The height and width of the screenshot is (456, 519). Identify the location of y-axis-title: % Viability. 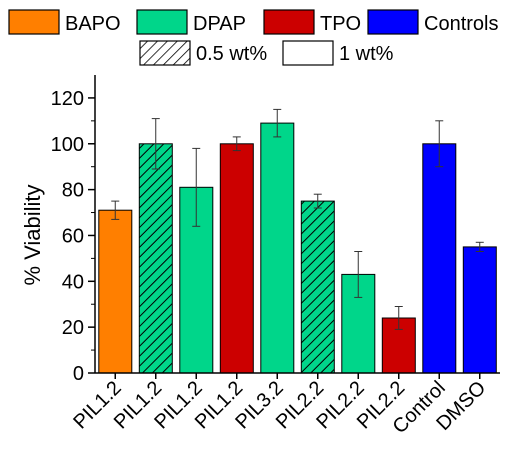
(32, 234).